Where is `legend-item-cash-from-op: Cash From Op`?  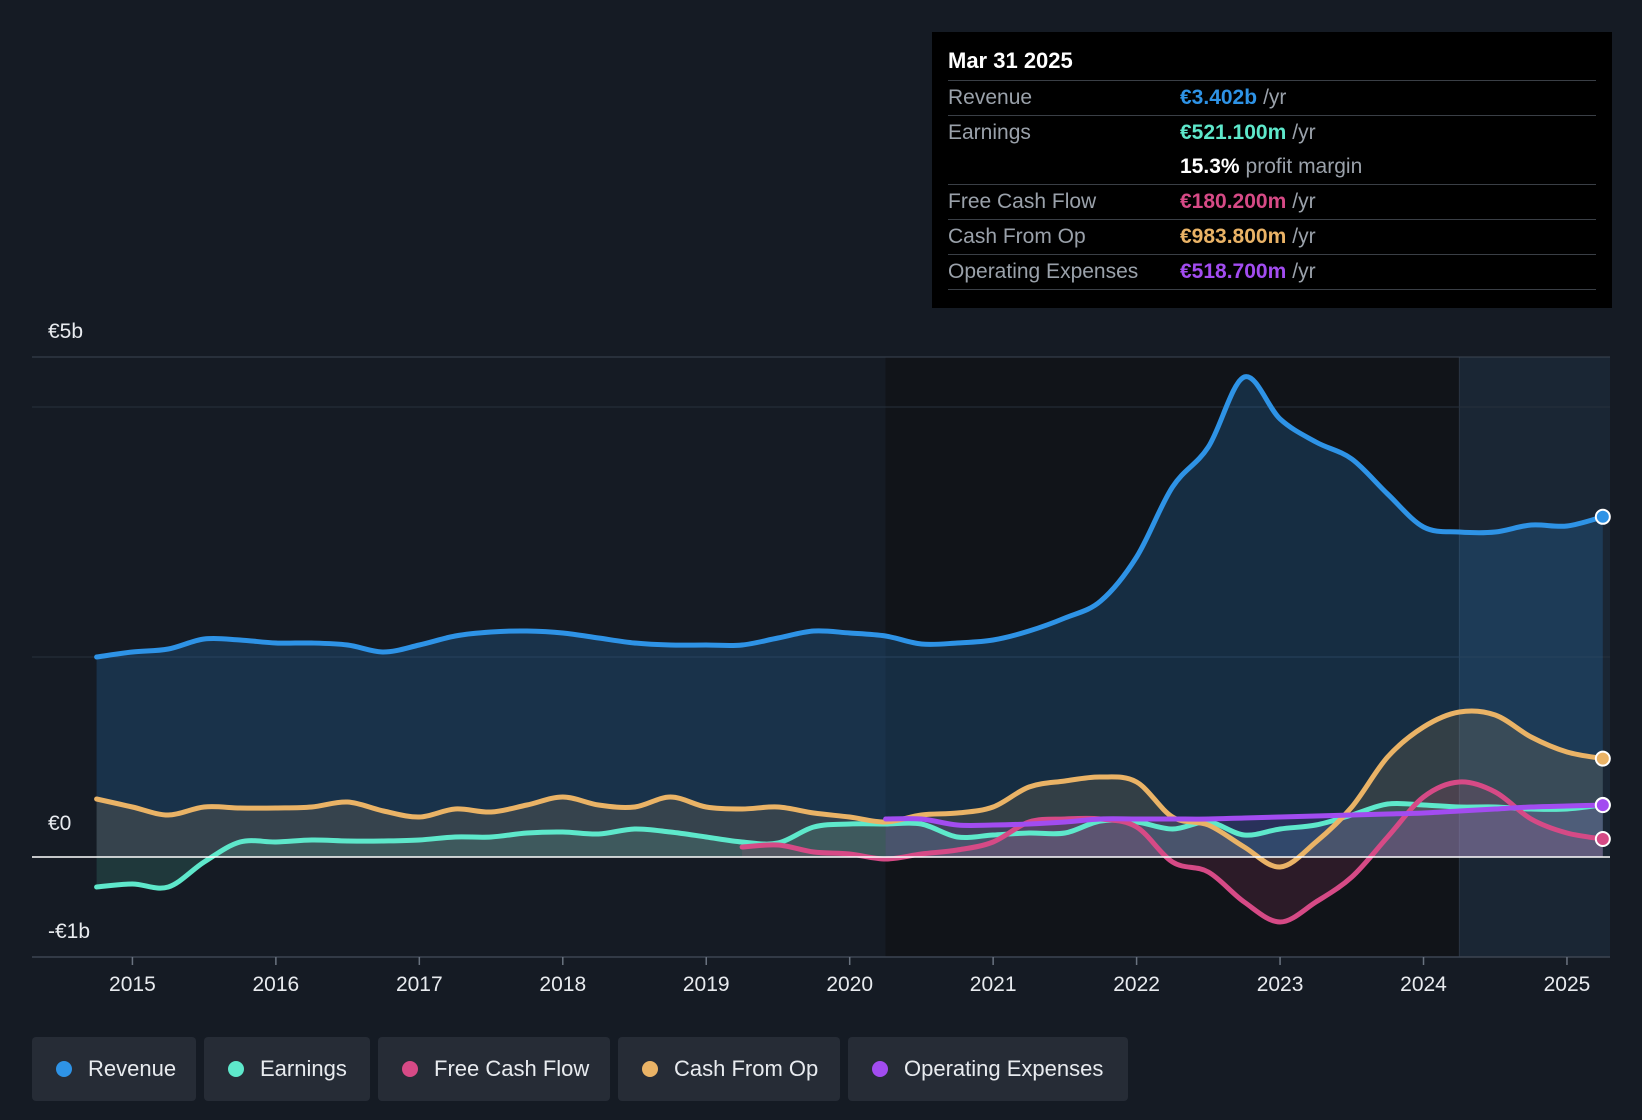
legend-item-cash-from-op: Cash From Op is located at coordinates (729, 1069).